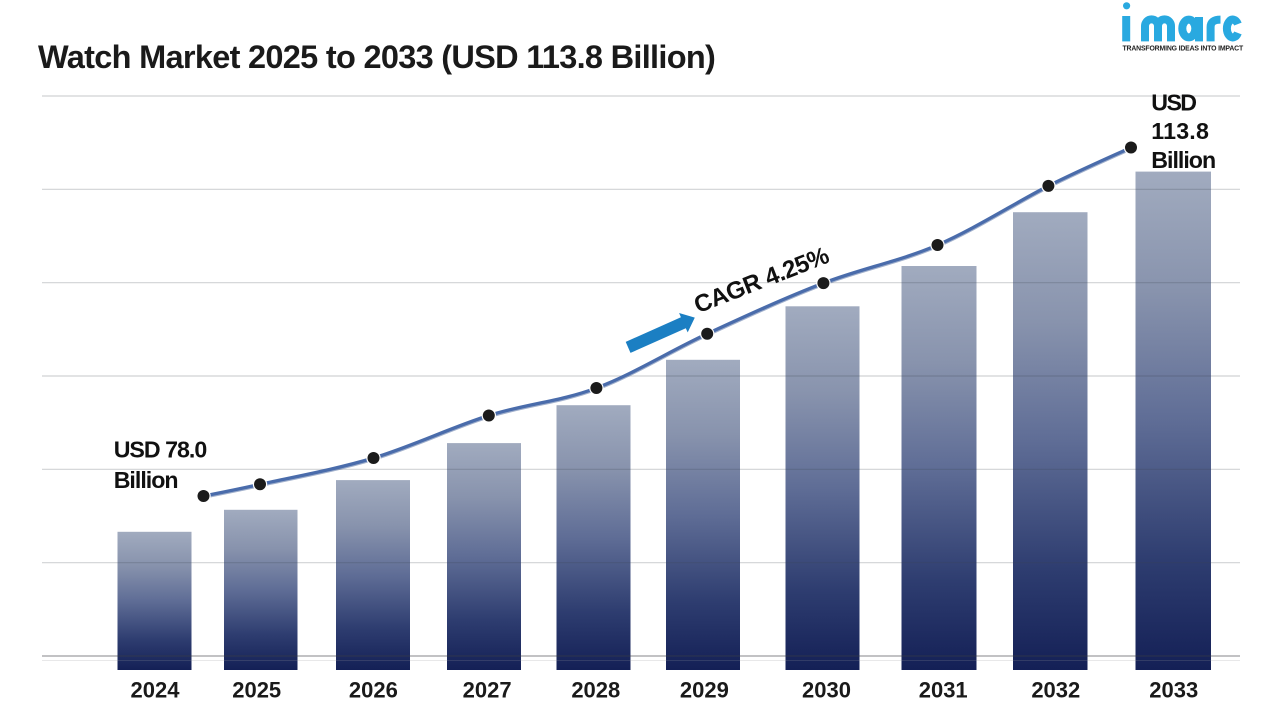 The height and width of the screenshot is (720, 1280). Describe the element at coordinates (256, 690) in the screenshot. I see `svg-text: 2025` at that location.